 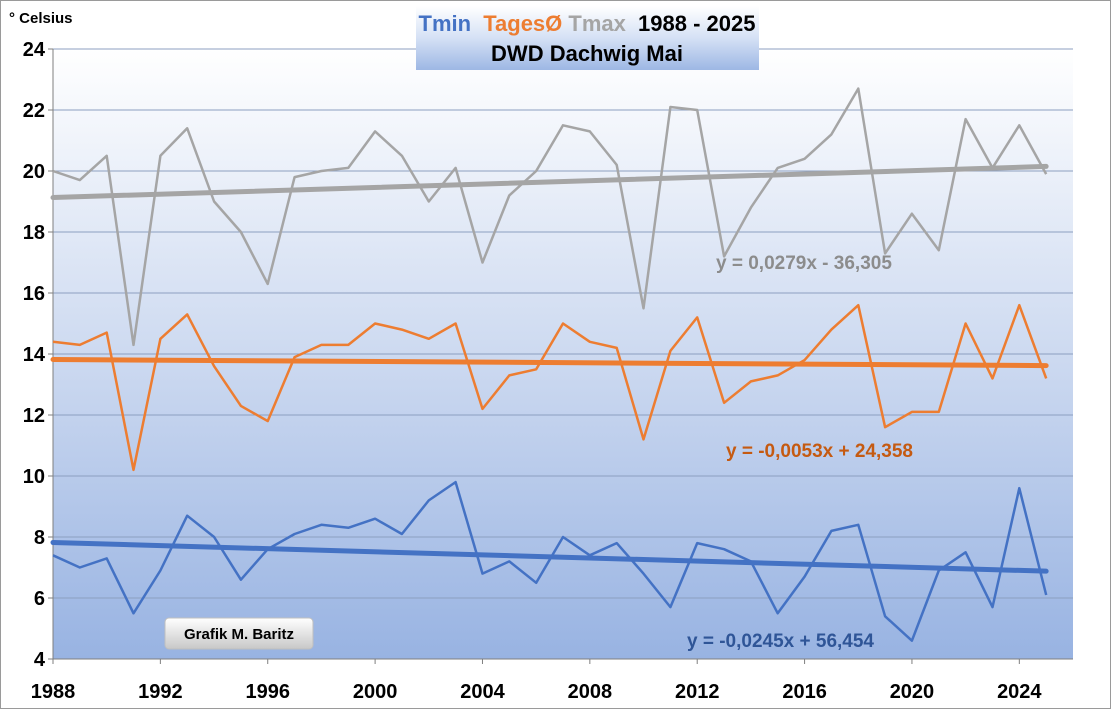 I want to click on x-tick-label: 1988, so click(x=53, y=692).